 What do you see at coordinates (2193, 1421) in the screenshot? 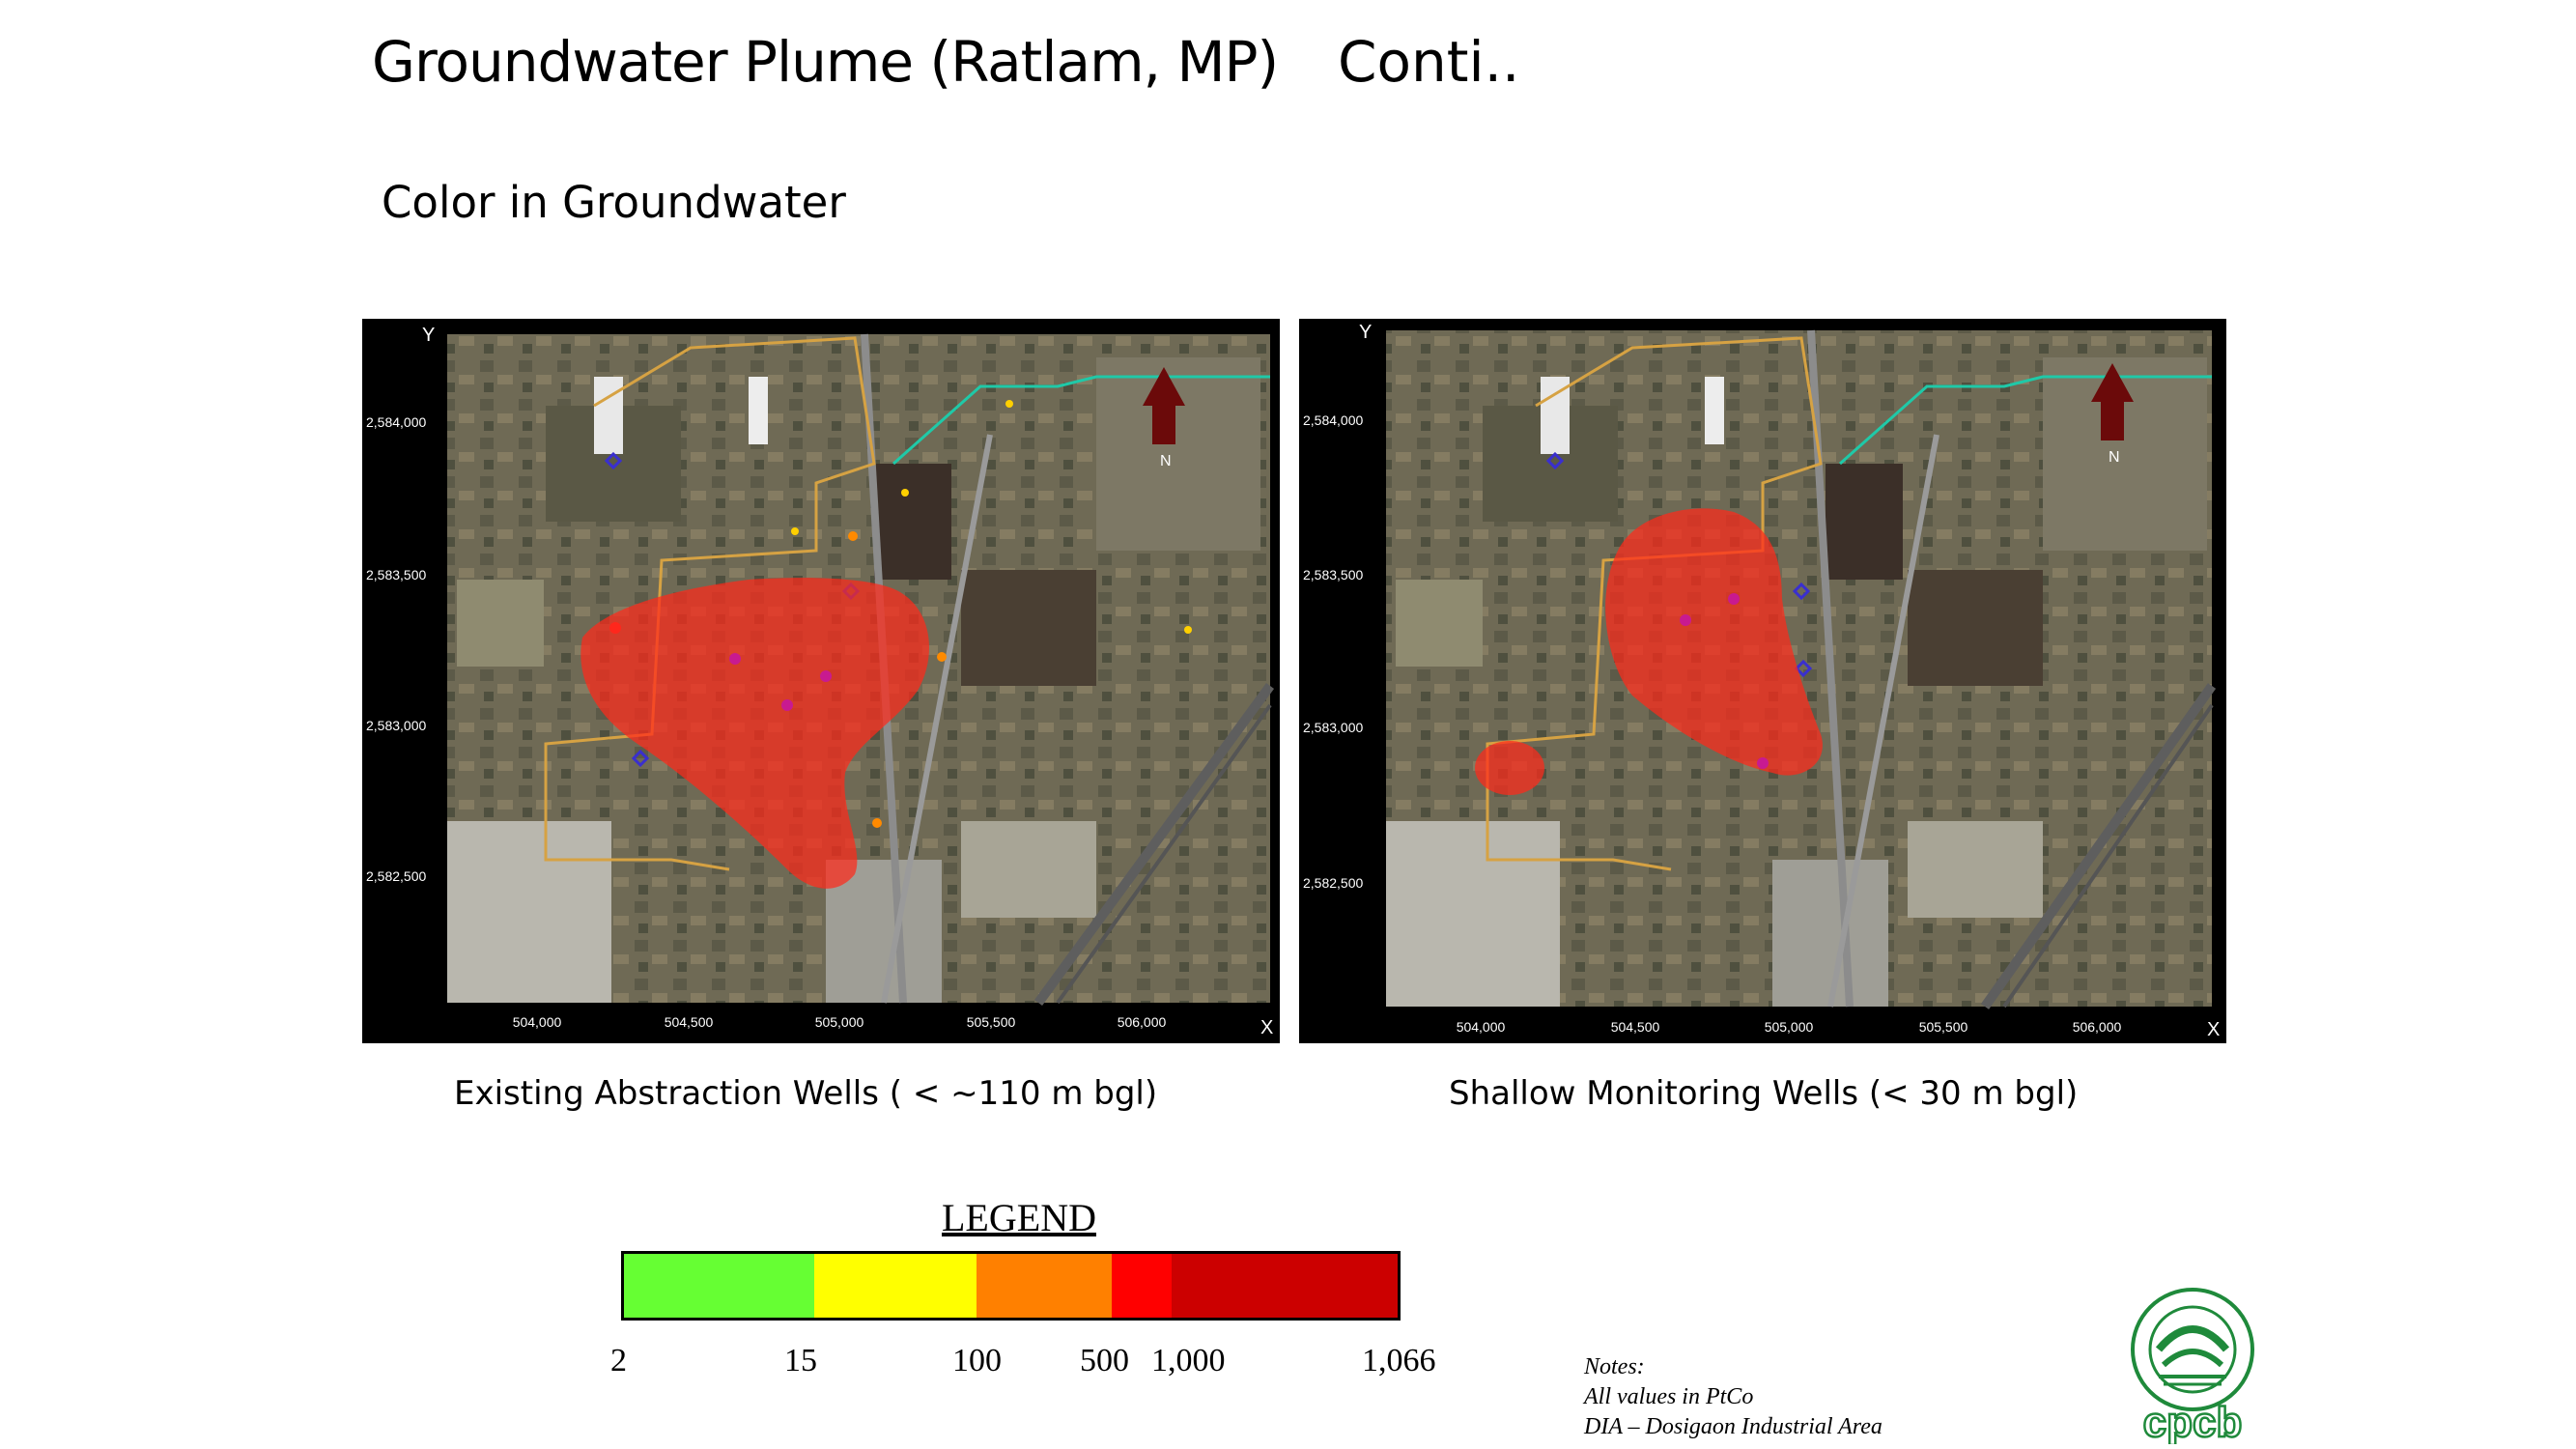
I see `logo-text: cpcb` at bounding box center [2193, 1421].